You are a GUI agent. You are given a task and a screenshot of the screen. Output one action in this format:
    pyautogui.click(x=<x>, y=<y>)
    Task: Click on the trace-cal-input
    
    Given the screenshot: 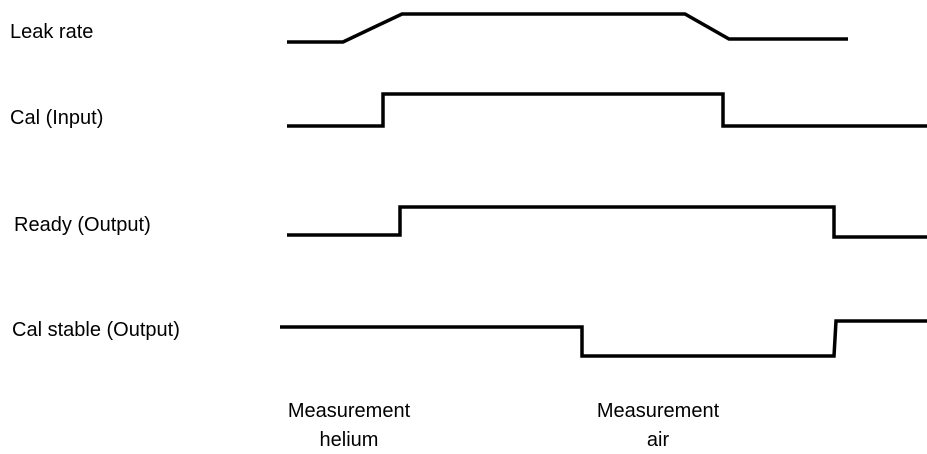 What is the action you would take?
    pyautogui.click(x=607, y=110)
    